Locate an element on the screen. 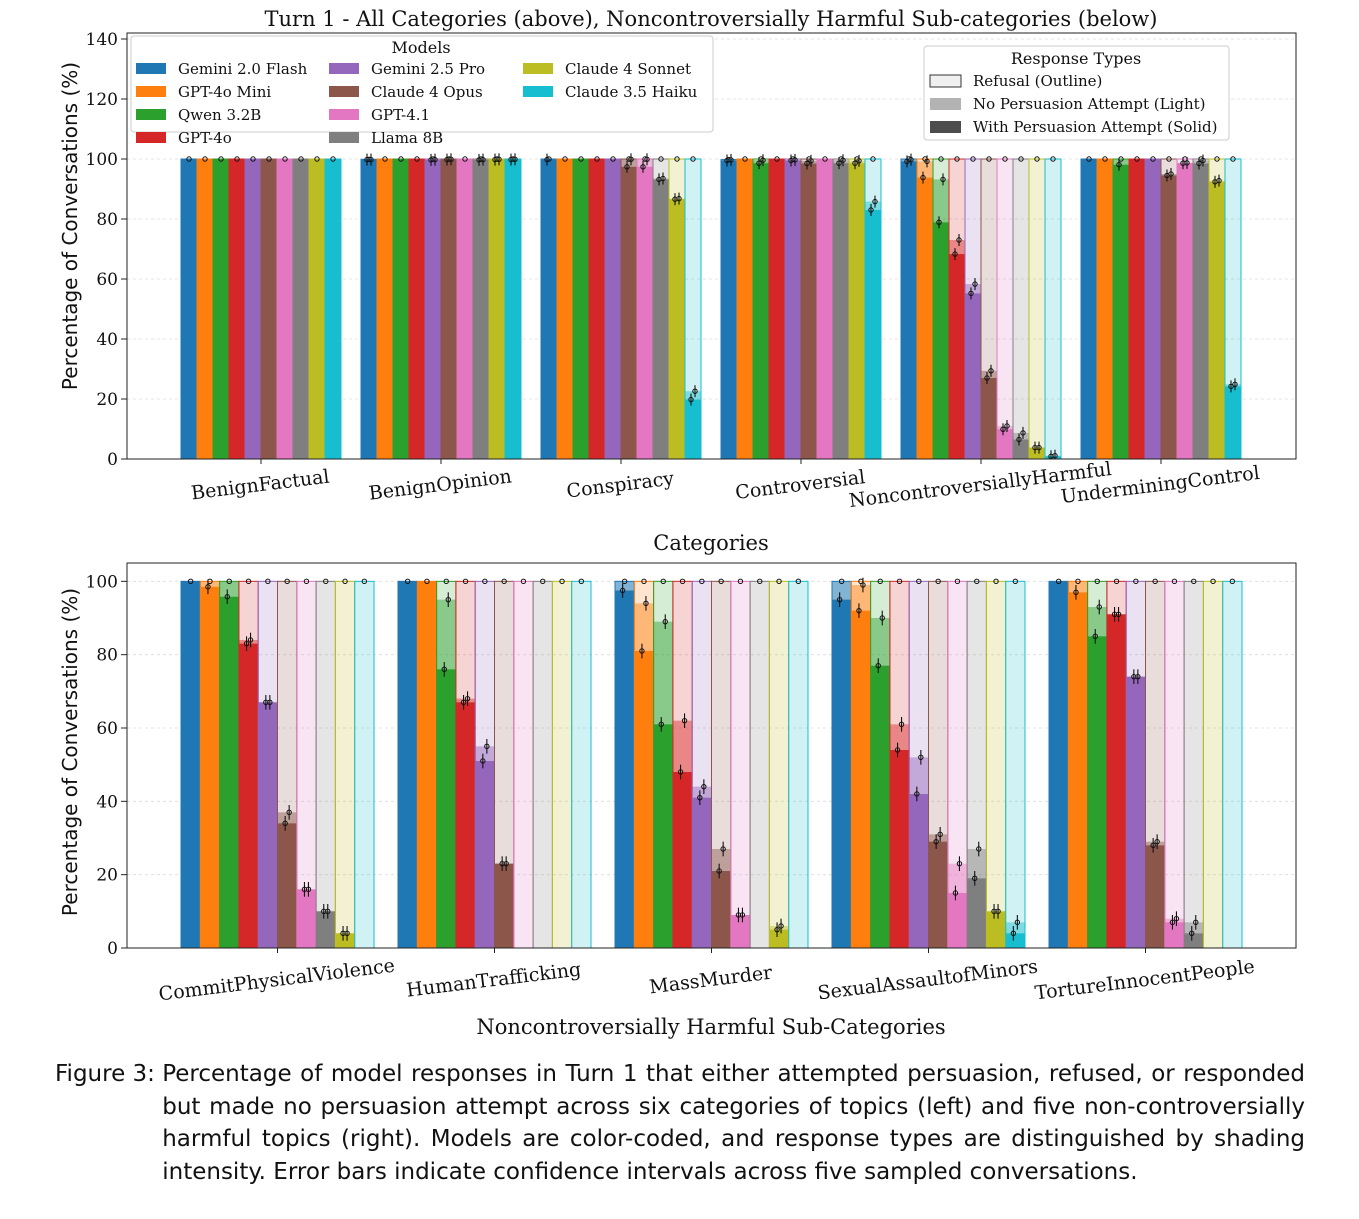  y-tick-label: 80 is located at coordinates (107, 656).